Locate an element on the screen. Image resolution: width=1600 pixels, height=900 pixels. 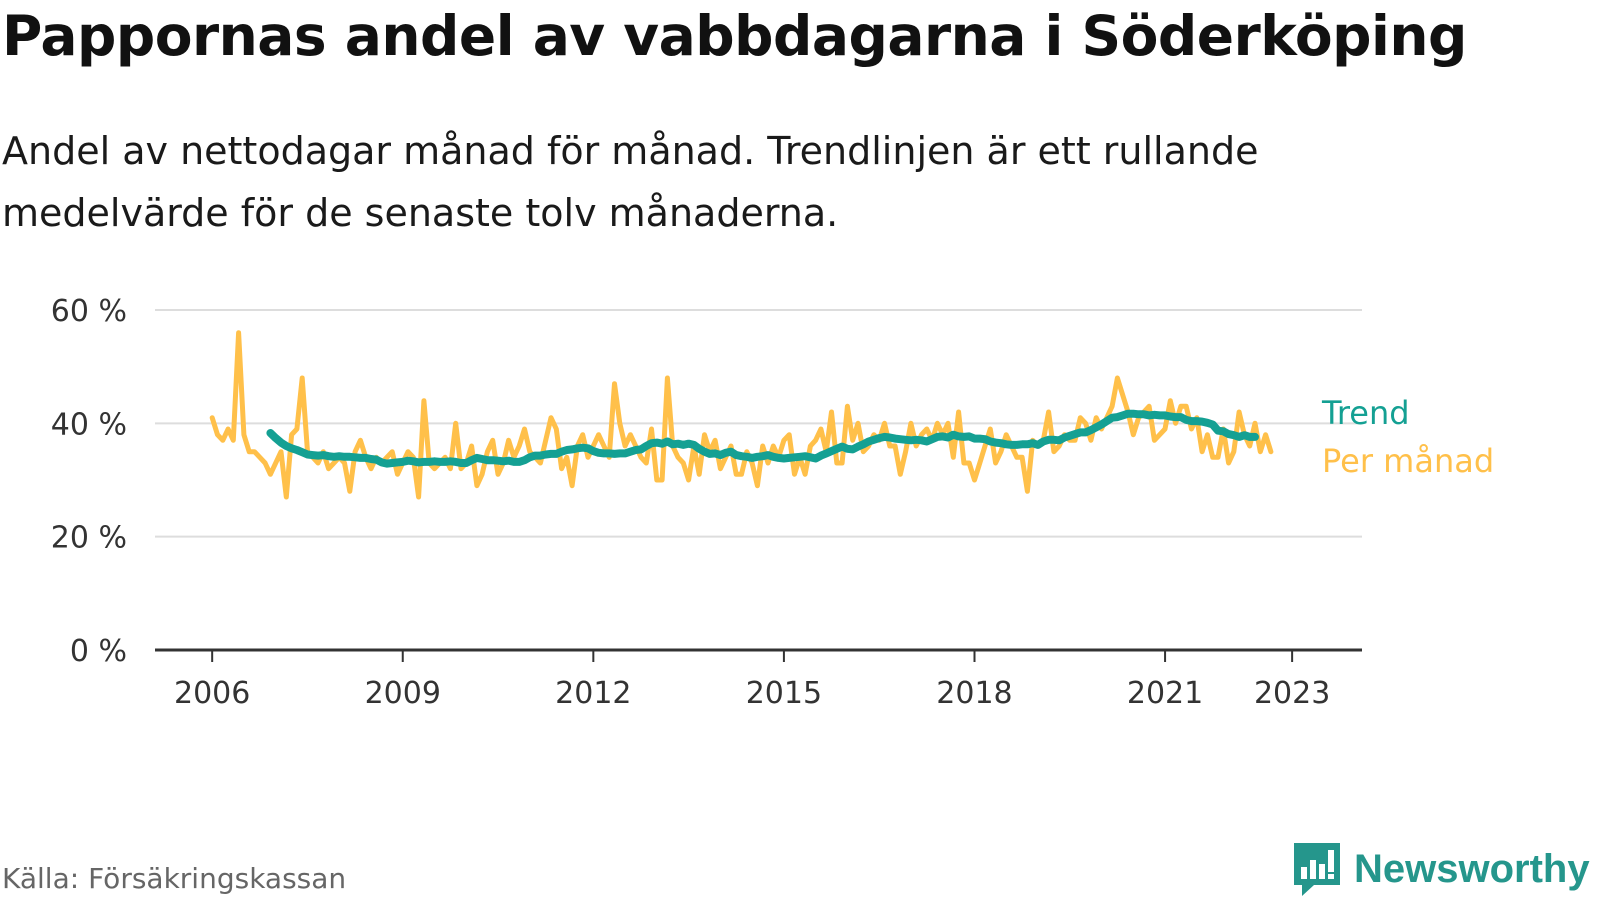
y-tick-label: 60 % is located at coordinates (89, 311).